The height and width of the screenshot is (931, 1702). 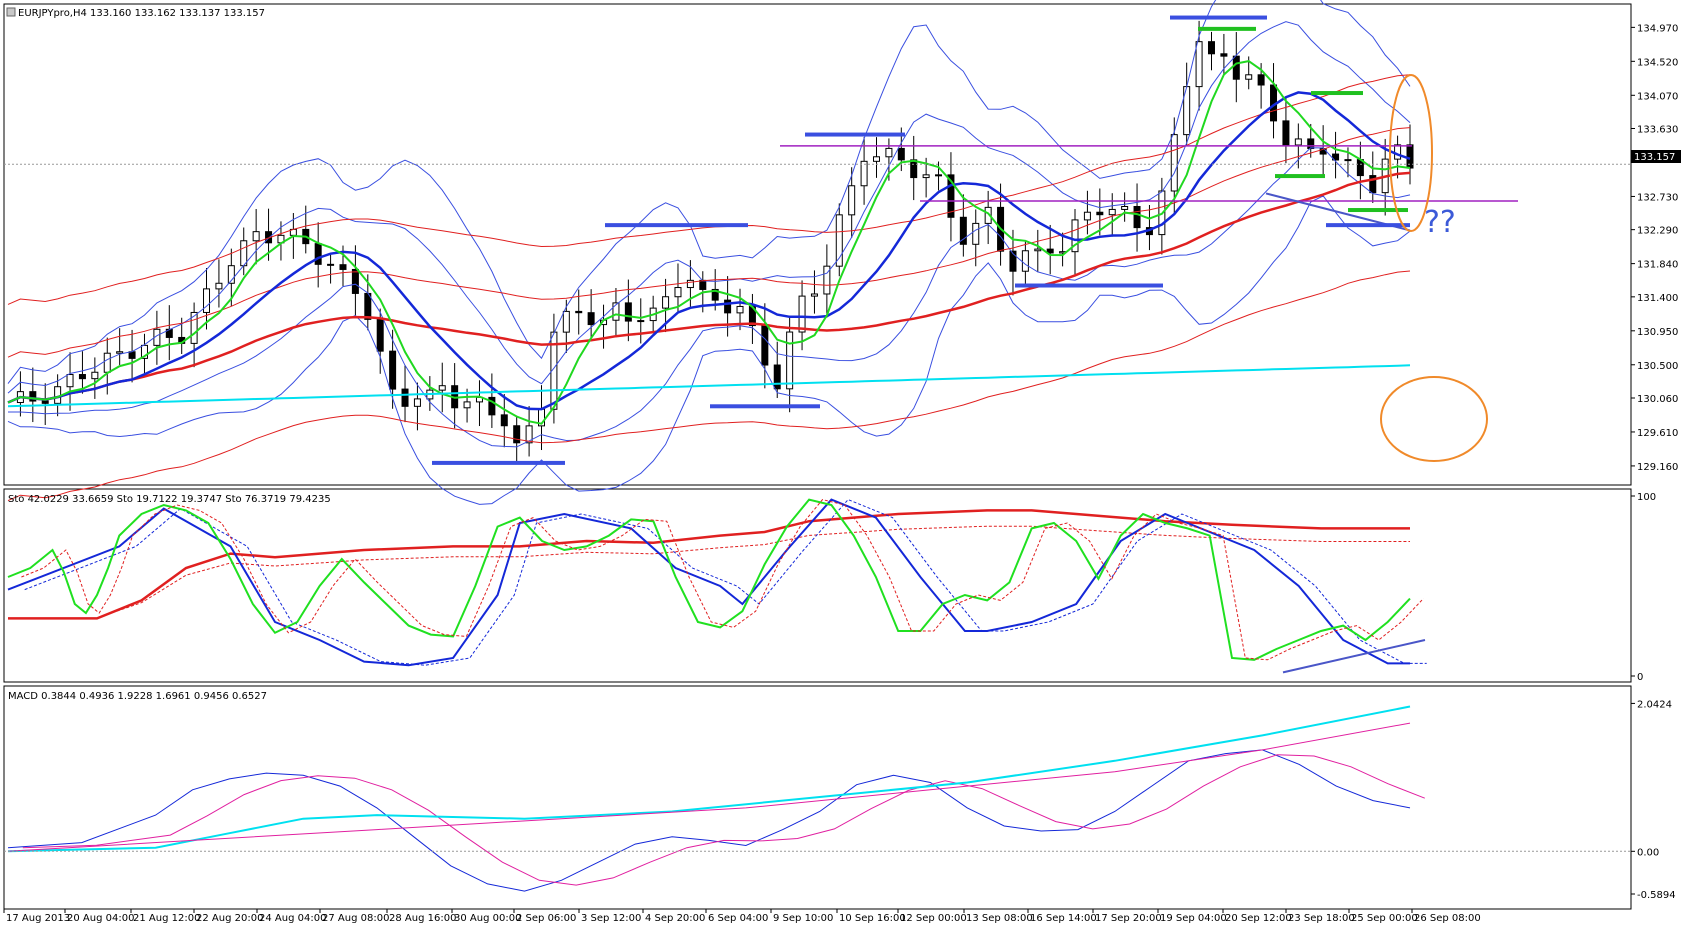 What do you see at coordinates (1354, 656) in the screenshot?
I see `stochastic-divergence-trendline` at bounding box center [1354, 656].